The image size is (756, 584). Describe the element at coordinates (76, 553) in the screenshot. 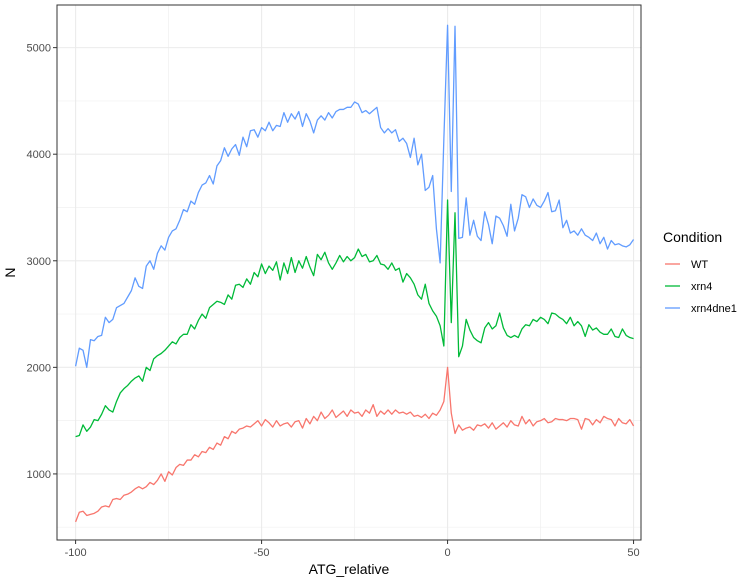

I see `x-tick-label: -100` at that location.